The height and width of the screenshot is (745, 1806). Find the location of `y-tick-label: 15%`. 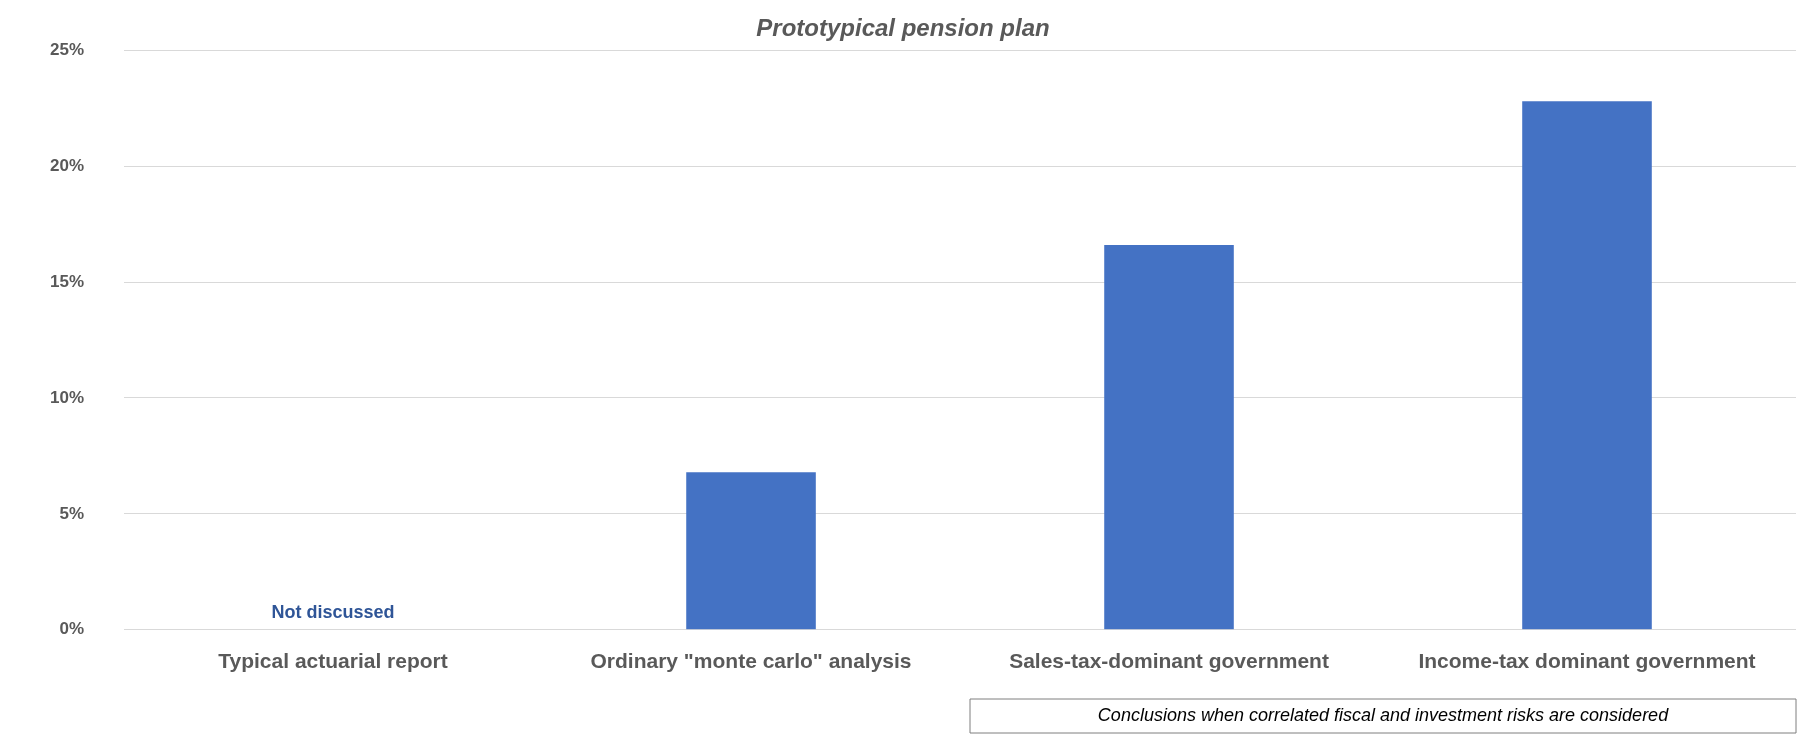

y-tick-label: 15% is located at coordinates (67, 281).